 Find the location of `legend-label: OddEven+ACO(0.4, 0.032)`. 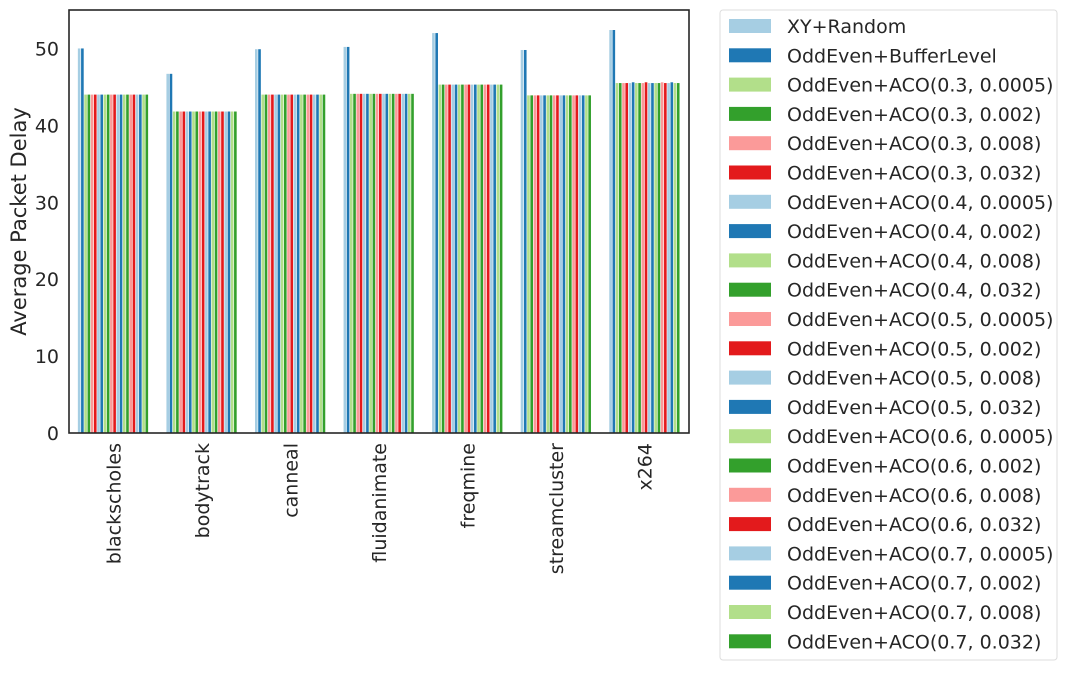

legend-label: OddEven+ACO(0.4, 0.032) is located at coordinates (914, 291).